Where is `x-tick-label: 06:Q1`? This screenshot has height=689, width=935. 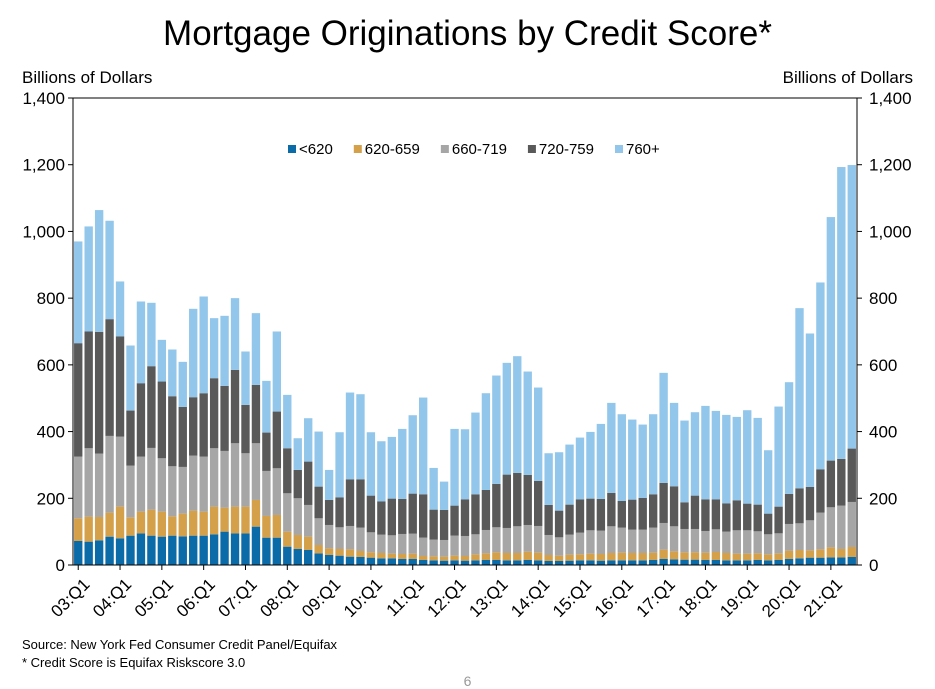 x-tick-label: 06:Q1 is located at coordinates (196, 598).